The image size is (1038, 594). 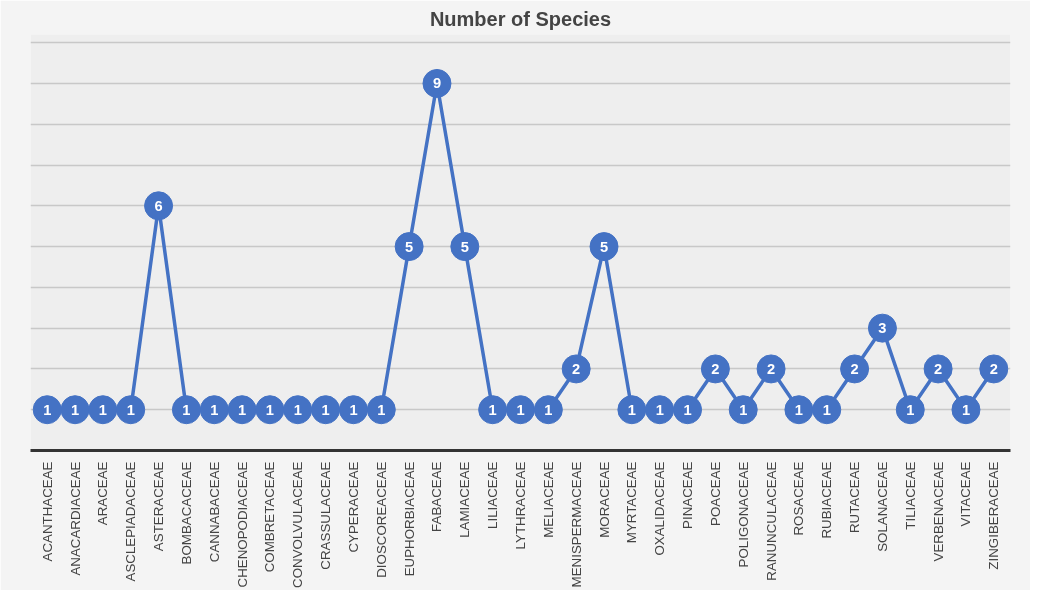 I want to click on x-tick-label: CRASSULACEAE, so click(x=326, y=515).